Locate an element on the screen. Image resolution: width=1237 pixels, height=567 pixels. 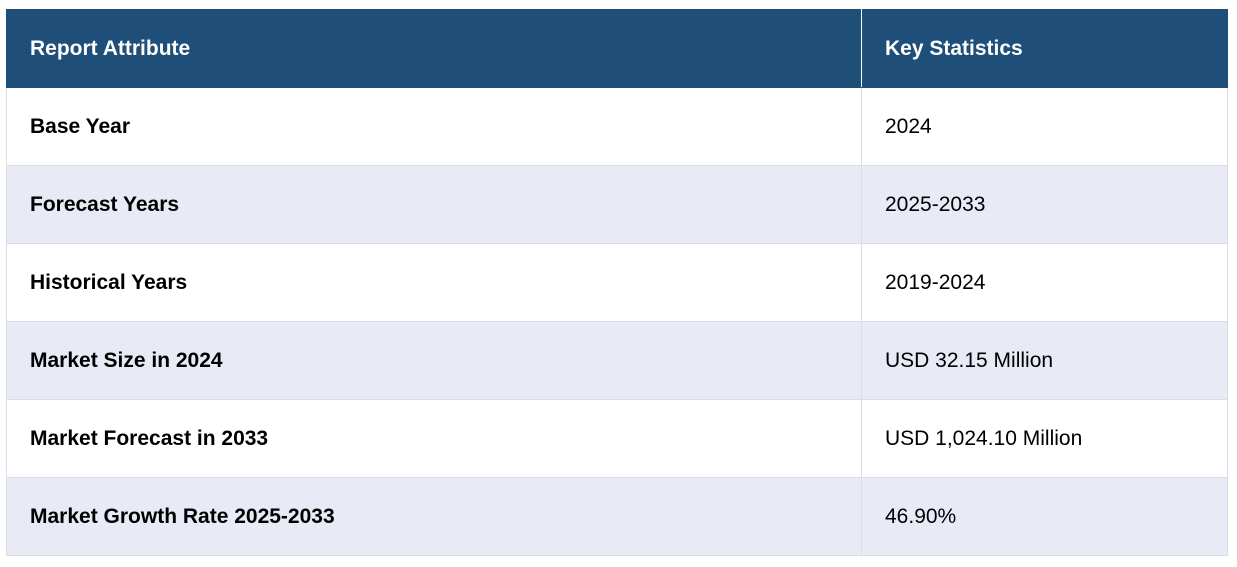
row-attribute-market-forecast: Market Forecast in 2033 is located at coordinates (434, 438).